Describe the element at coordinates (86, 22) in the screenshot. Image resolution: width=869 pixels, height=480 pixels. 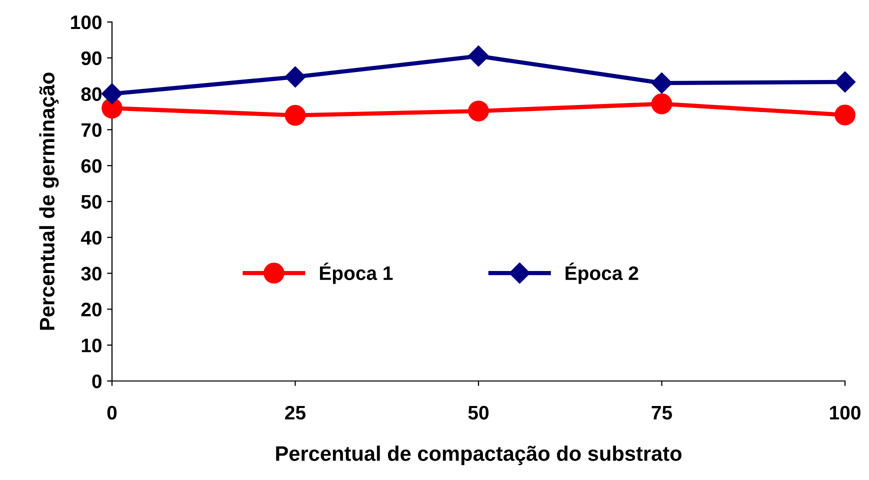
I see `y-tick-label: 100` at that location.